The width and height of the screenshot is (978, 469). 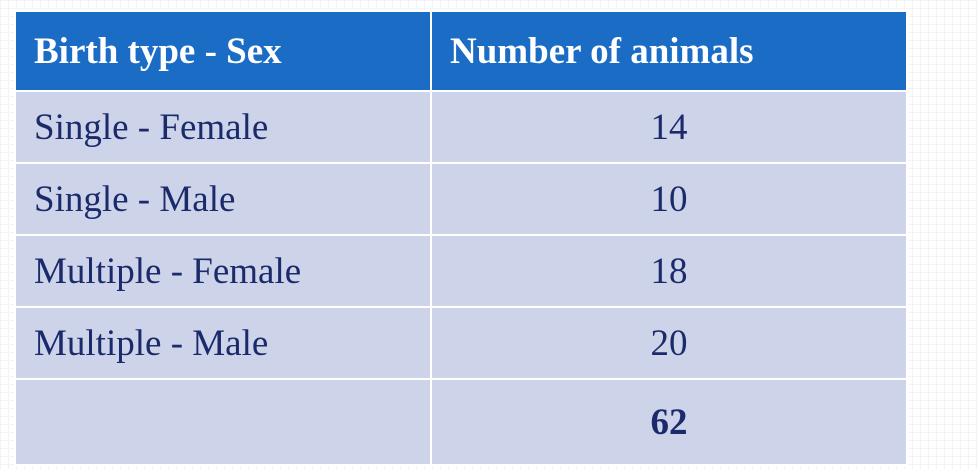 I want to click on label-cell: Single - Female, so click(x=223, y=127).